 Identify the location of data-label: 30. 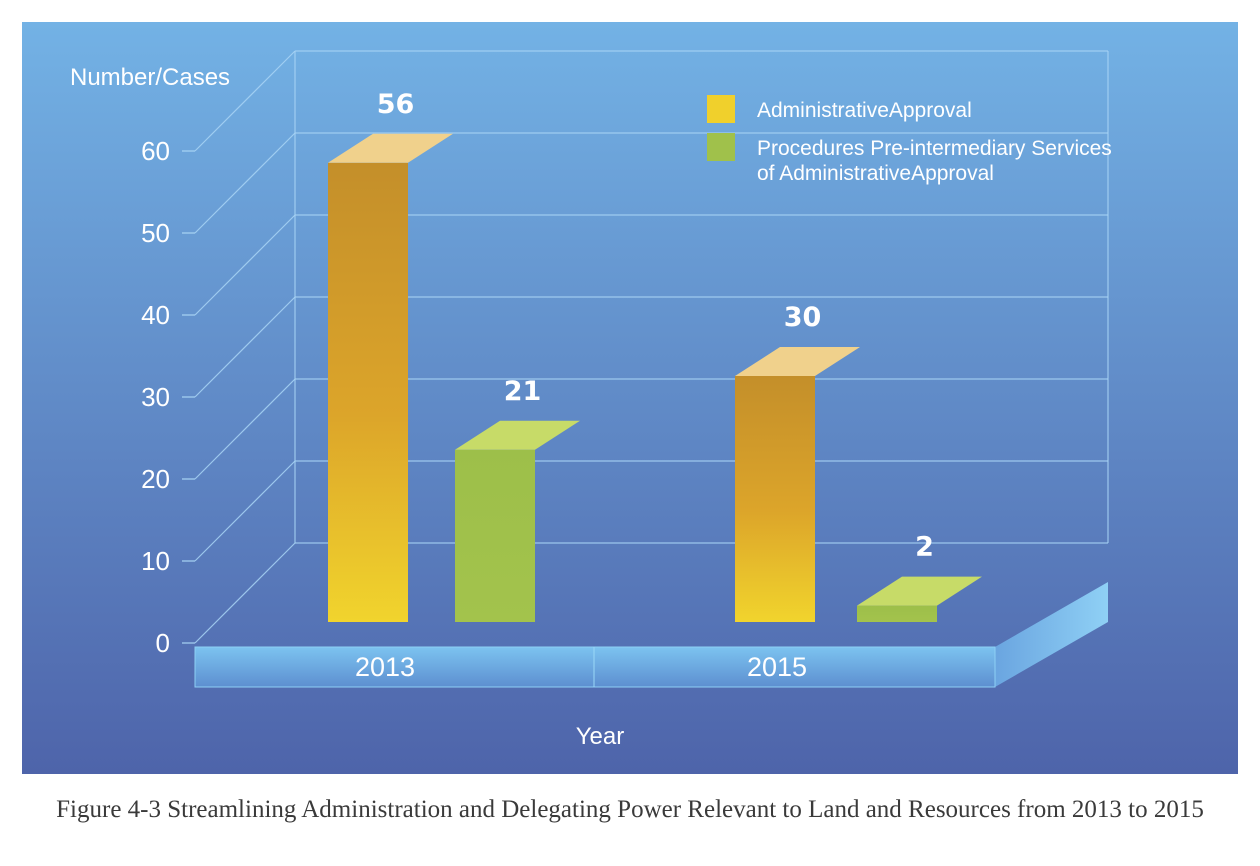
(803, 317).